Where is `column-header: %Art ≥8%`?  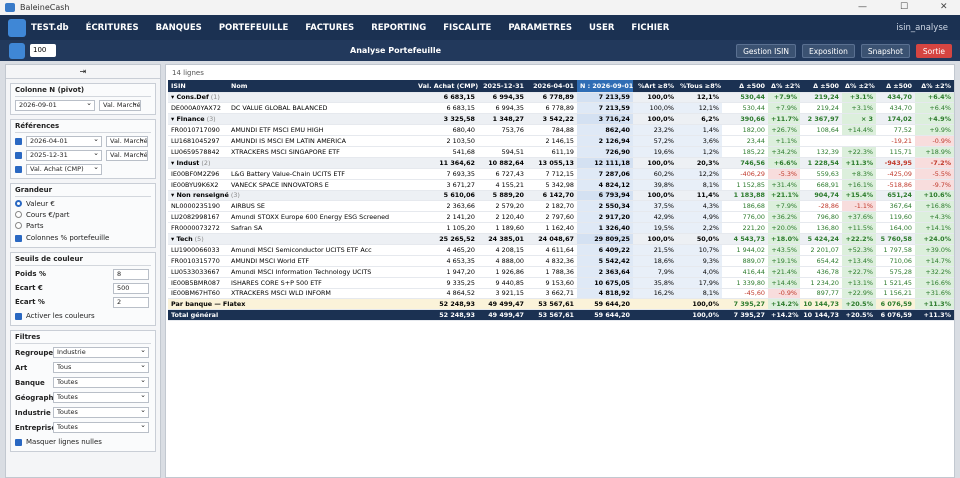 column-header: %Art ≥8% is located at coordinates (655, 86).